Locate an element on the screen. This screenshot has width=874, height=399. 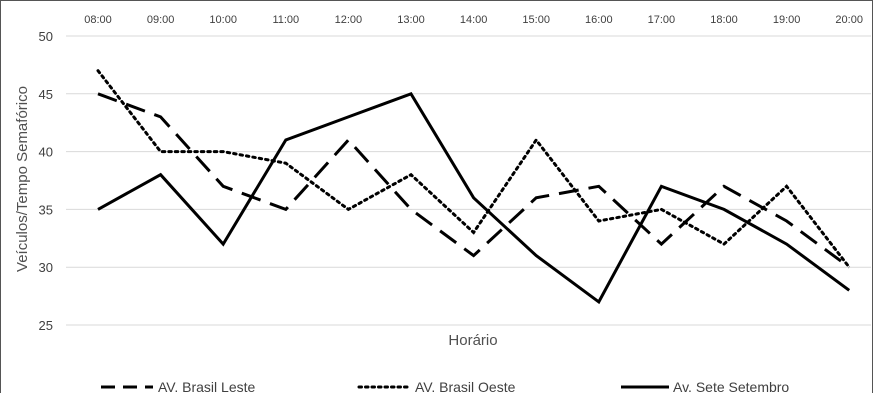
x-tick-label: 13:00 is located at coordinates (411, 20).